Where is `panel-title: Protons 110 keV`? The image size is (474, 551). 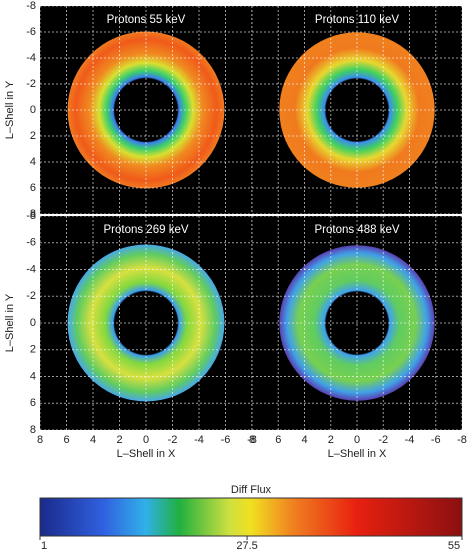
panel-title: Protons 110 keV is located at coordinates (357, 20).